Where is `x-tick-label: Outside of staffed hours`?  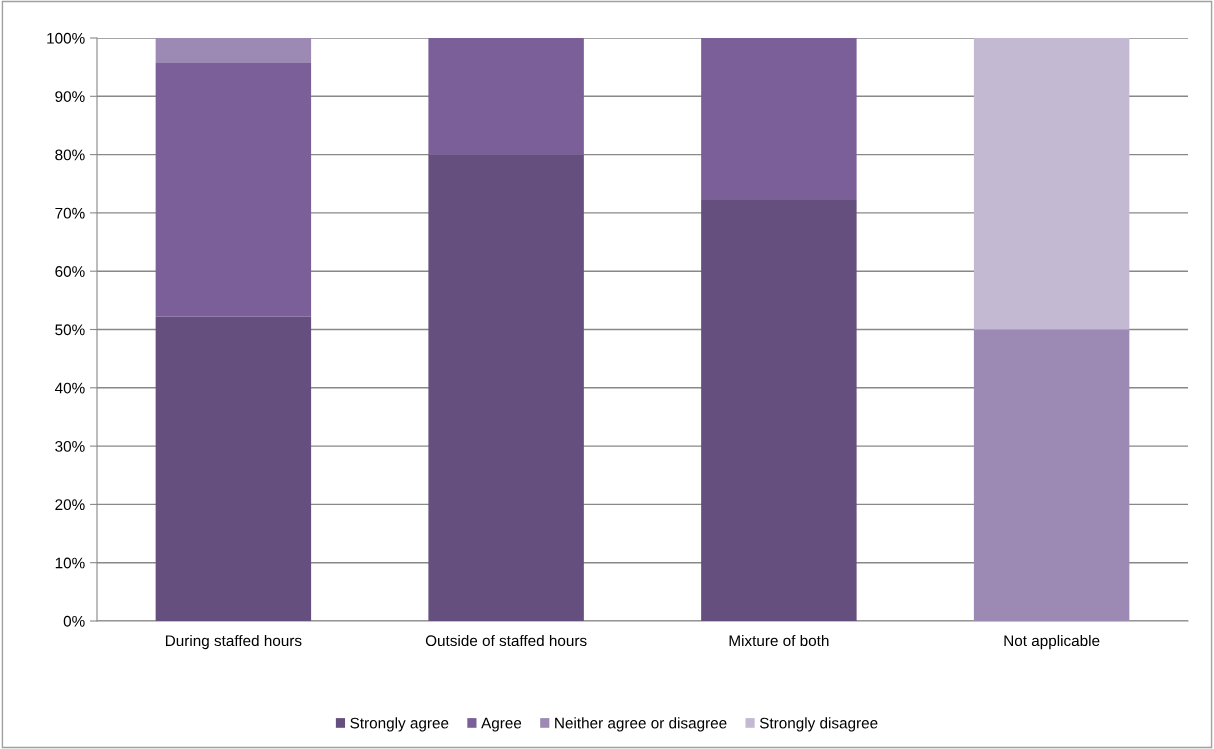
x-tick-label: Outside of staffed hours is located at coordinates (506, 640).